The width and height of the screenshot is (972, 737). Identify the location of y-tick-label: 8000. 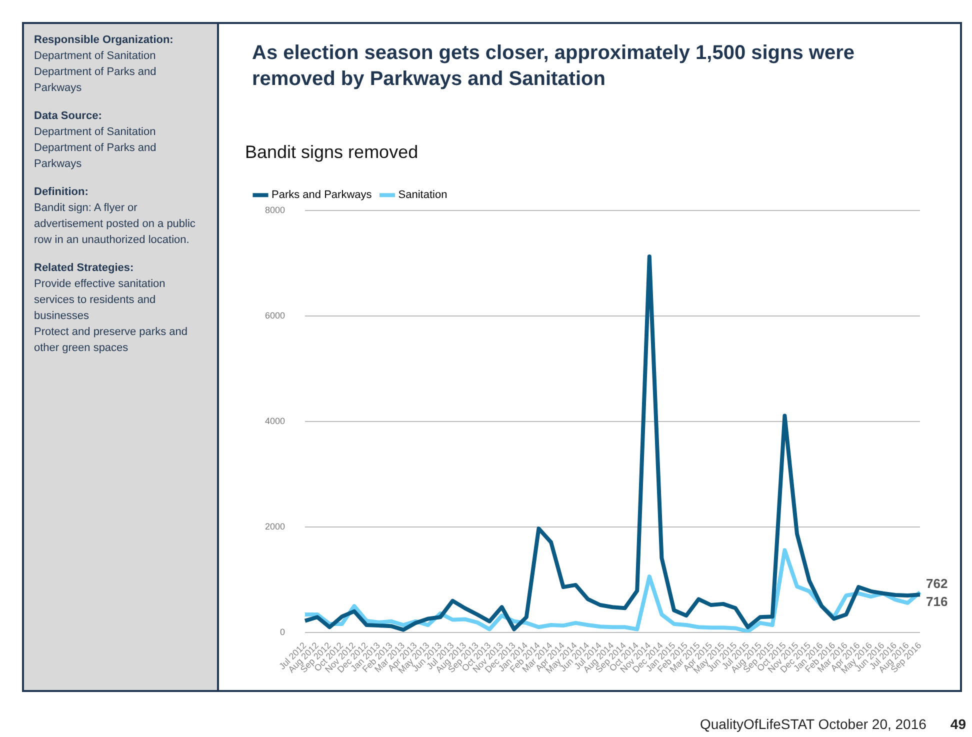
(275, 210).